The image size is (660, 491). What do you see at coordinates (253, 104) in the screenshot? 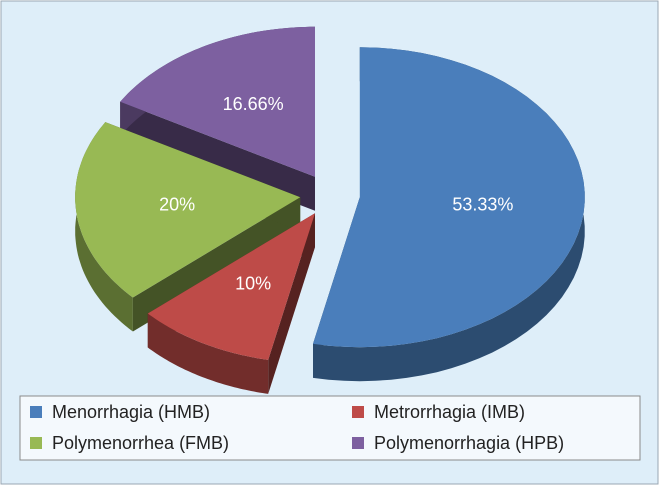
I see `data-label: 16.66%` at bounding box center [253, 104].